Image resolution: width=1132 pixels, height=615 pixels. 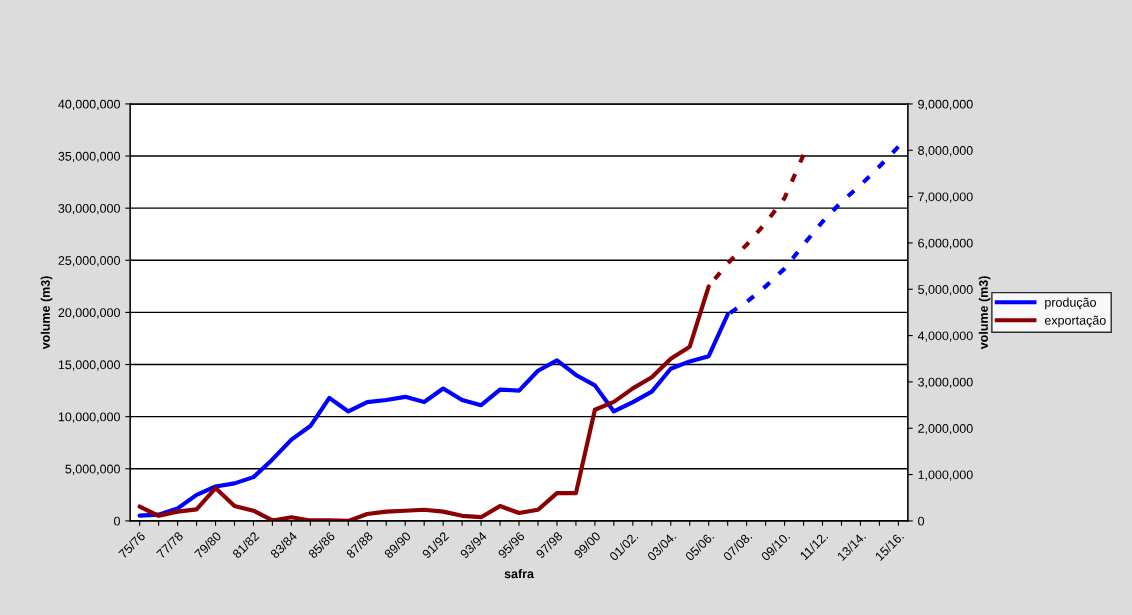 What do you see at coordinates (89, 157) in the screenshot?
I see `y-tick-label: 35,000,000` at bounding box center [89, 157].